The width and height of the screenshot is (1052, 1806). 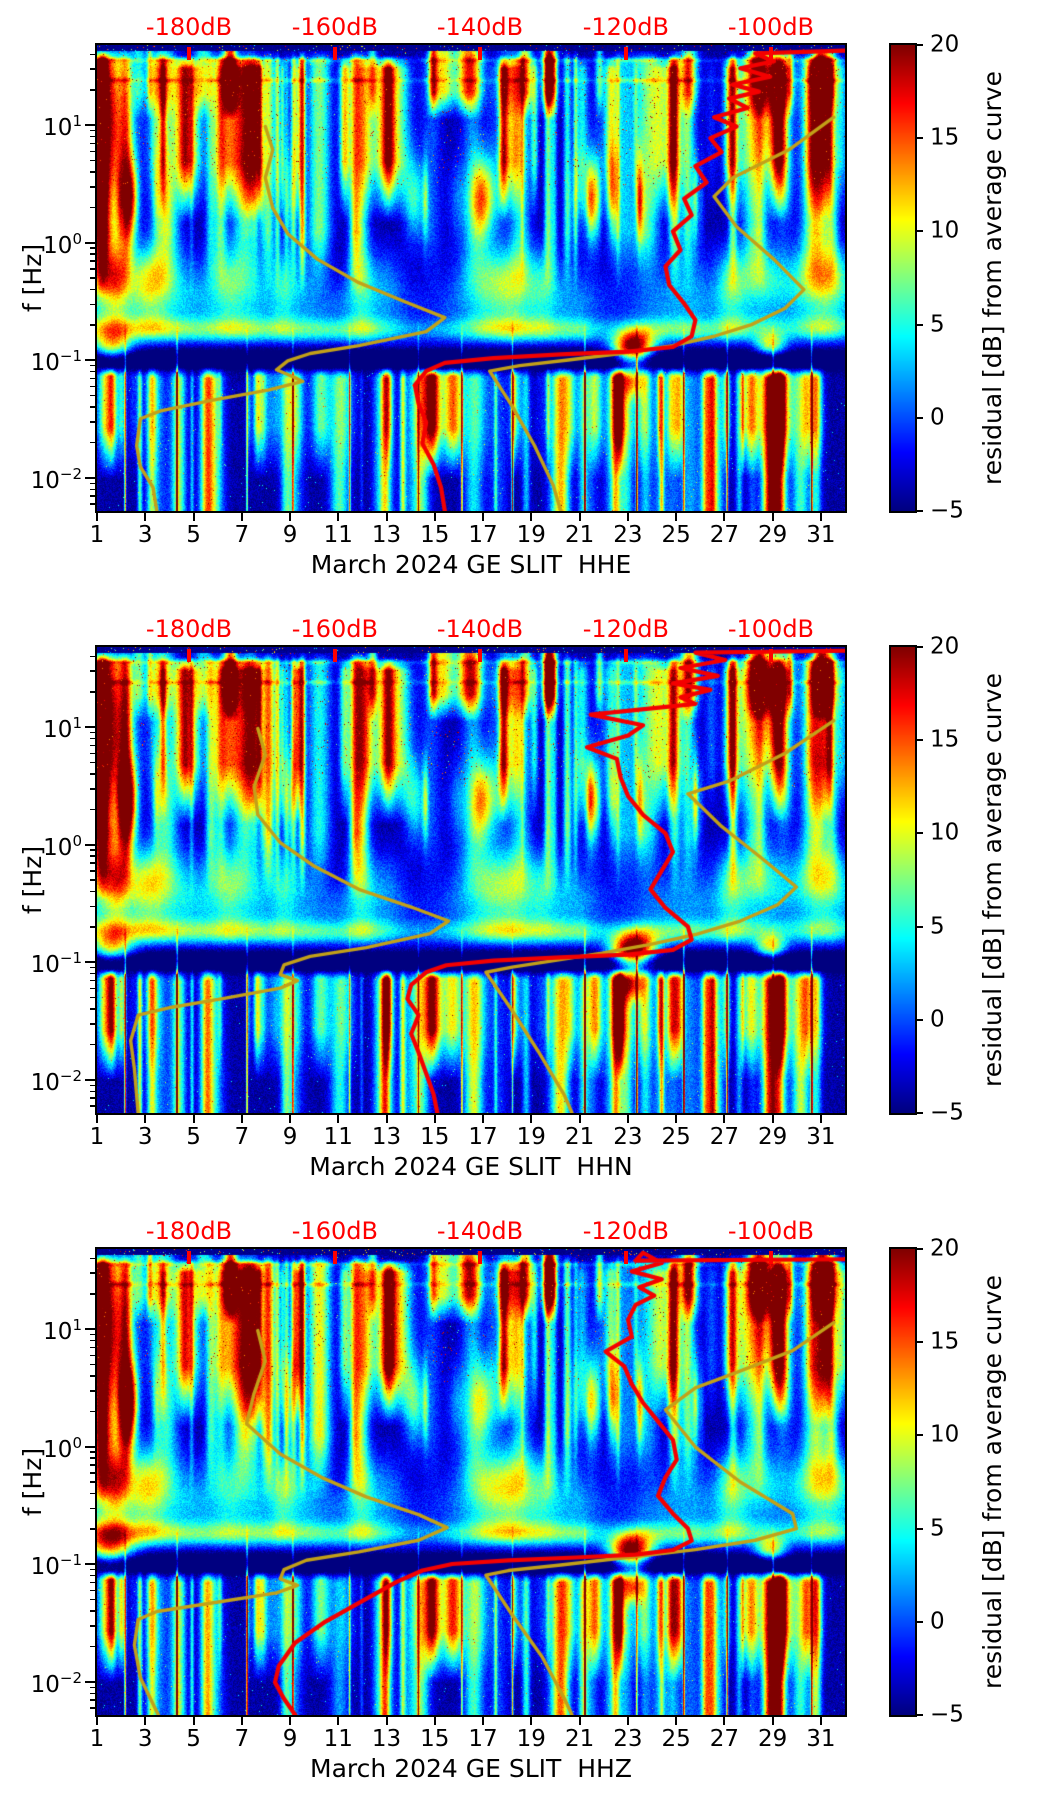 I want to click on colorbar-tick-label: 20, so click(x=945, y=44).